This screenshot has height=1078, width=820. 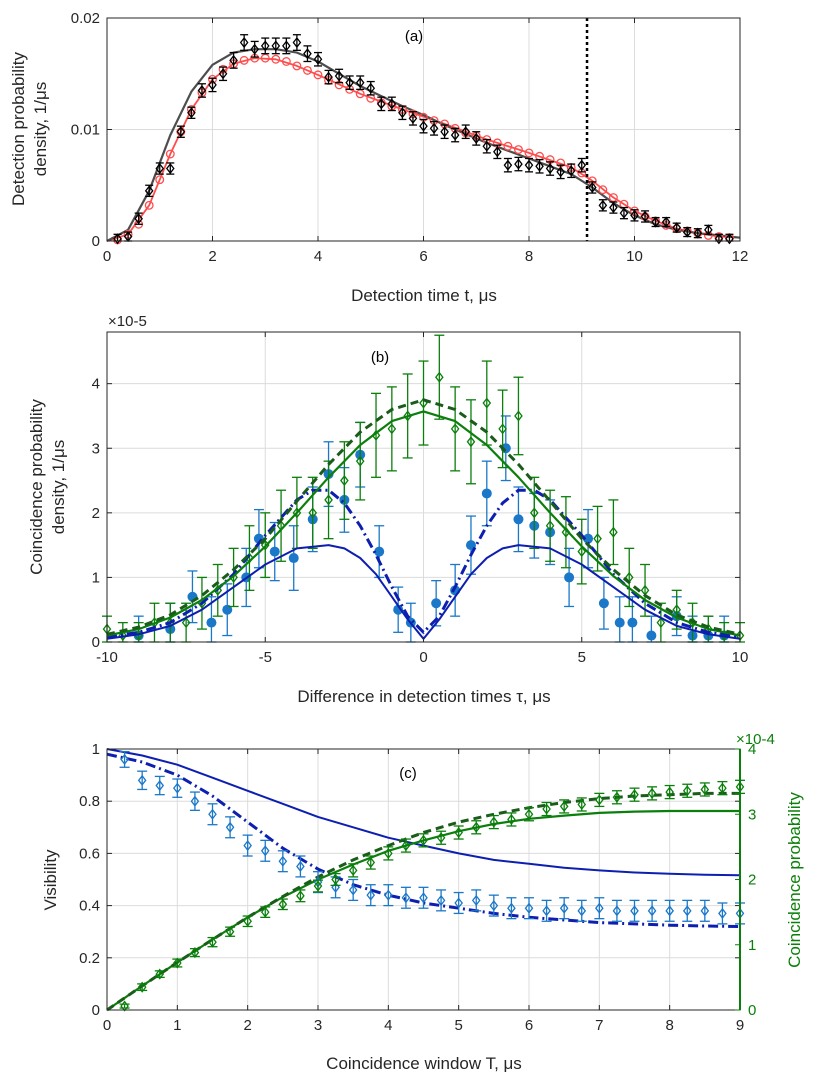 What do you see at coordinates (752, 749) in the screenshot?
I see `panel-c-y-tick-right-label-4: 4` at bounding box center [752, 749].